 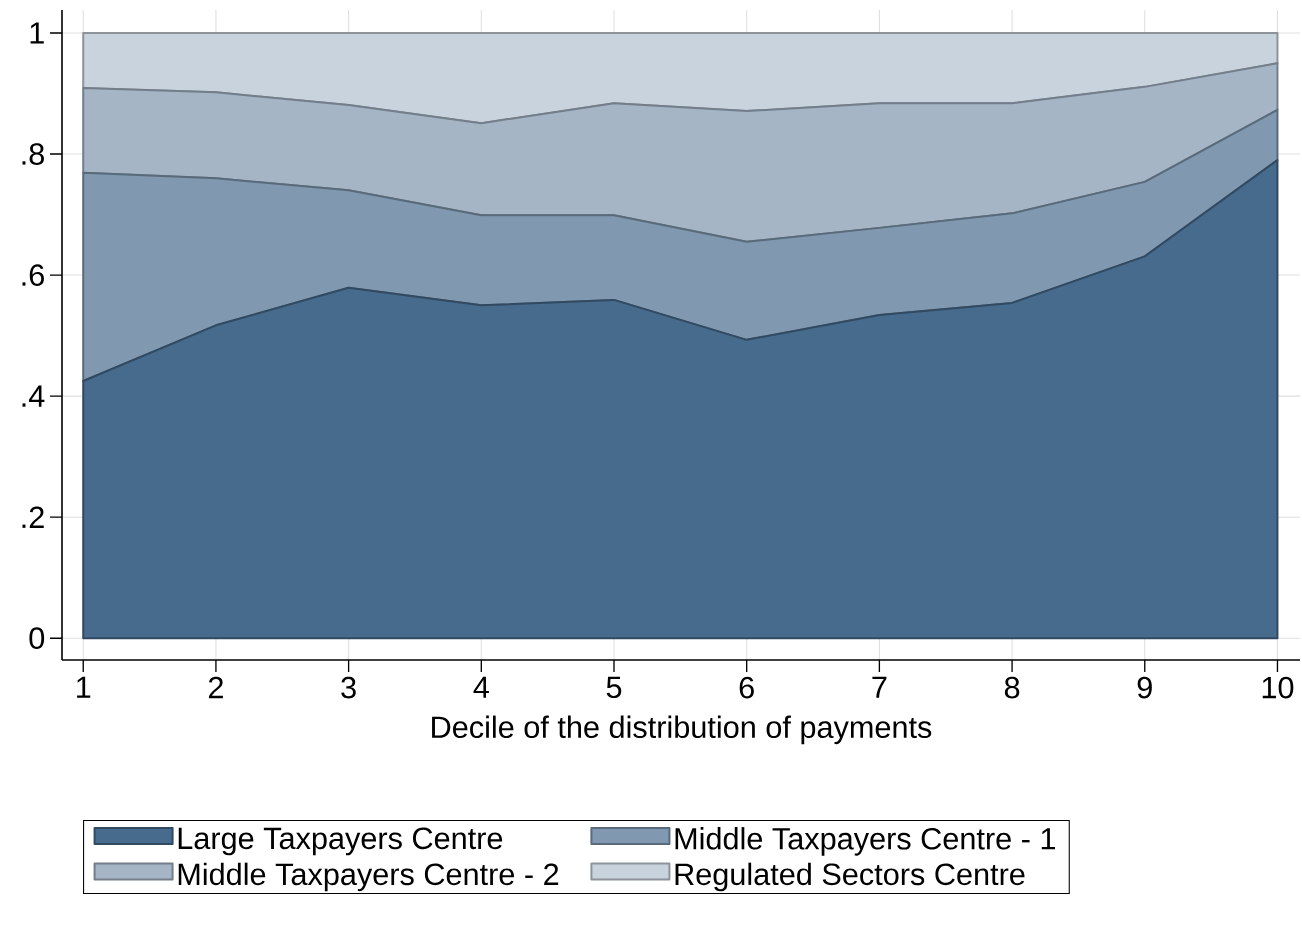 I want to click on x-tick-label: 8, so click(x=1012, y=687).